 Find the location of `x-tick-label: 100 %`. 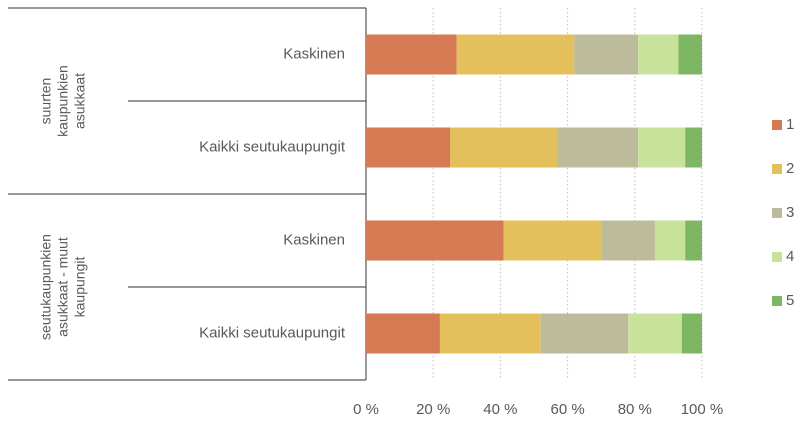

x-tick-label: 100 % is located at coordinates (702, 409).